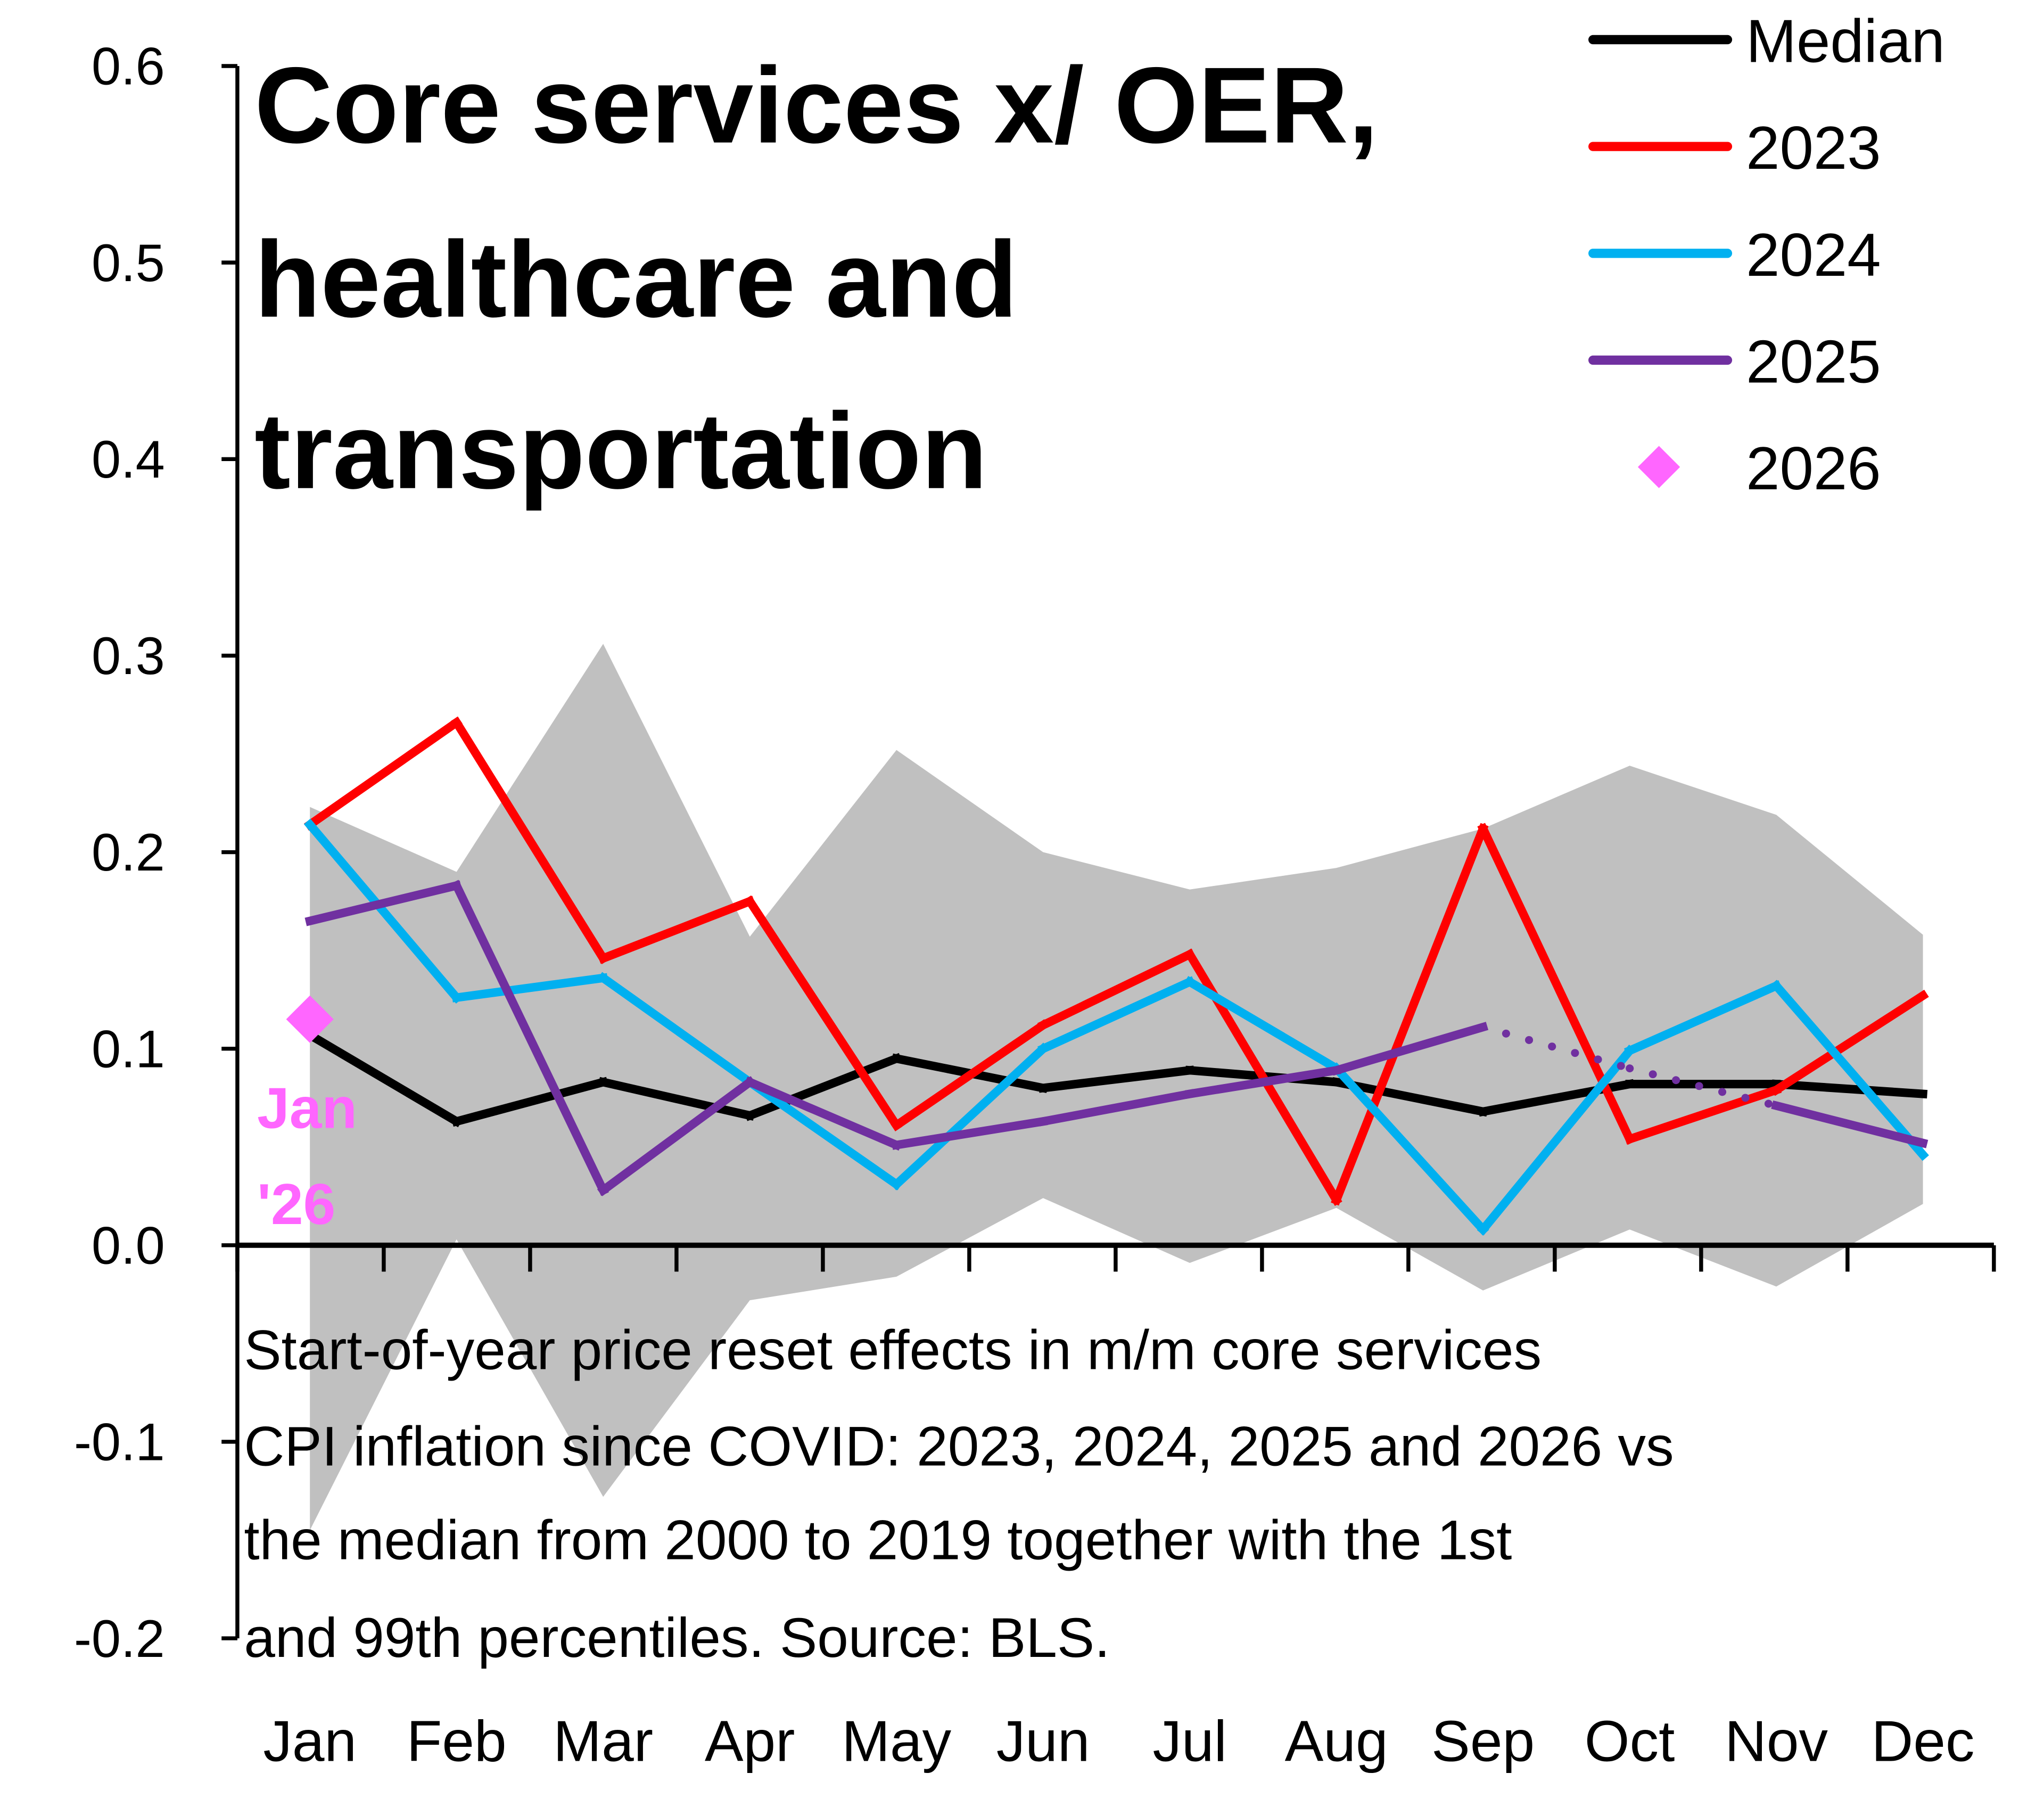 The height and width of the screenshot is (1798, 2044). Describe the element at coordinates (530, 1102) in the screenshot. I see `series-median-segment-feb-mar` at that location.